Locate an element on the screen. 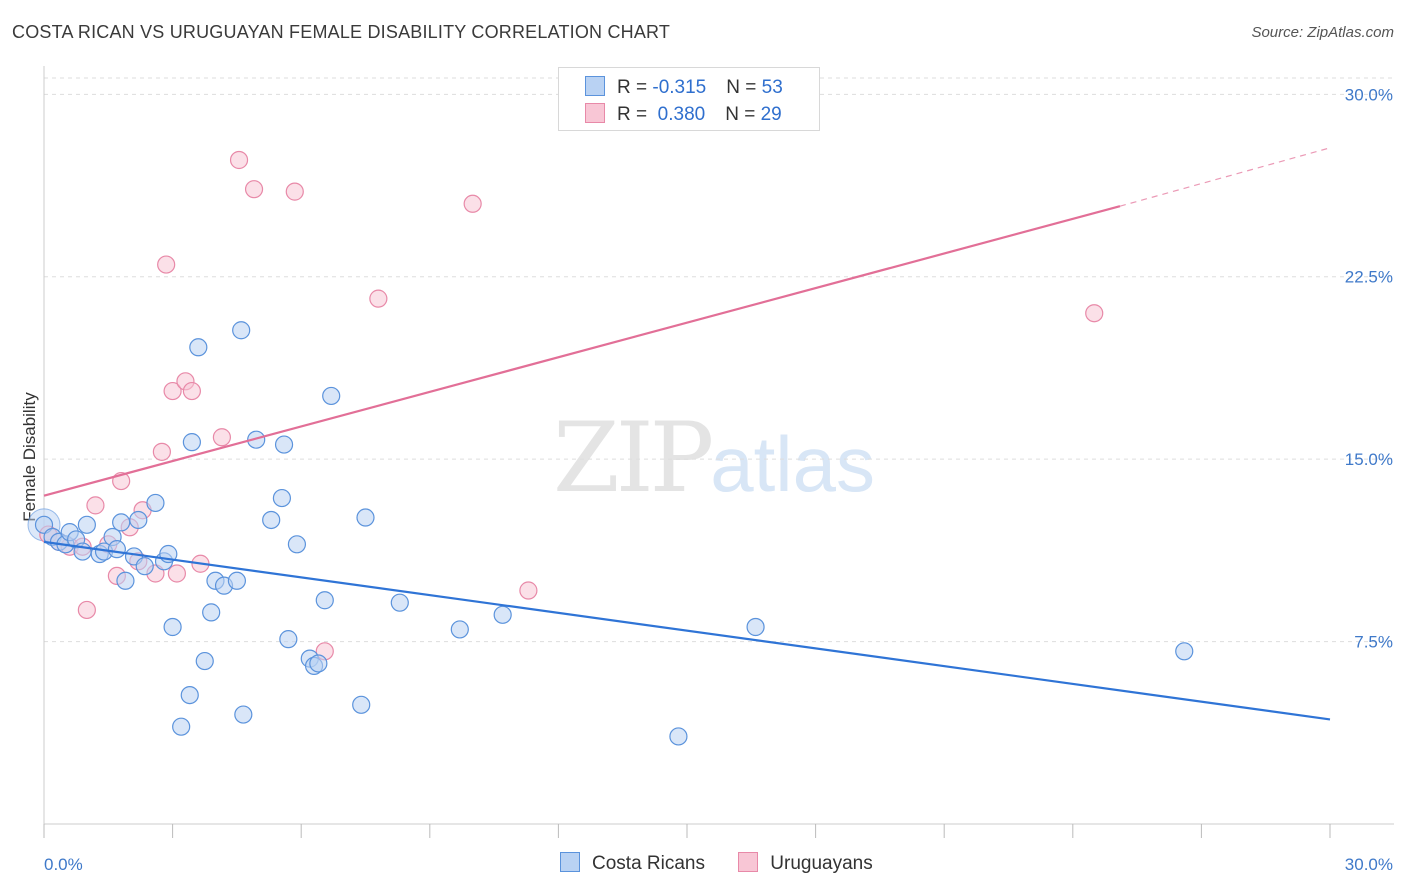  y-tick-label: 7.5% is located at coordinates (1373, 642).